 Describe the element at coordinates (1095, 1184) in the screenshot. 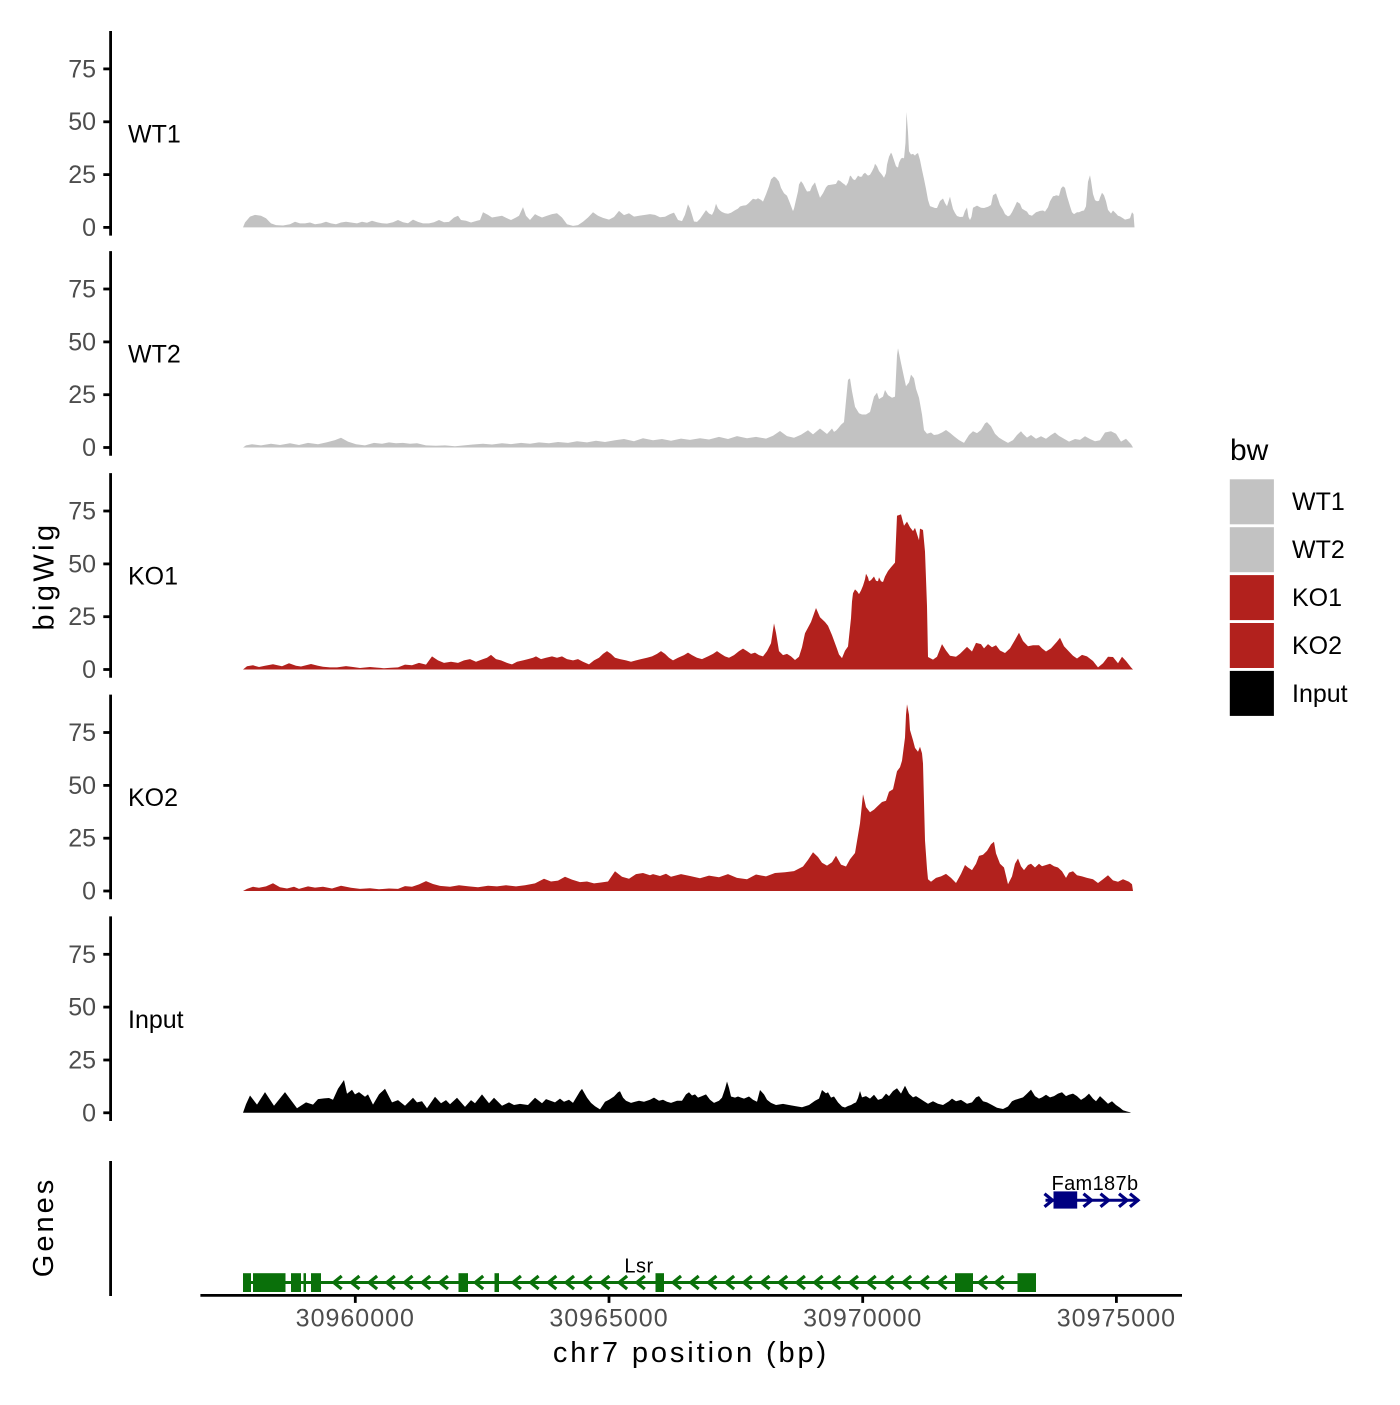

I see `svg-text: Fam187b` at that location.